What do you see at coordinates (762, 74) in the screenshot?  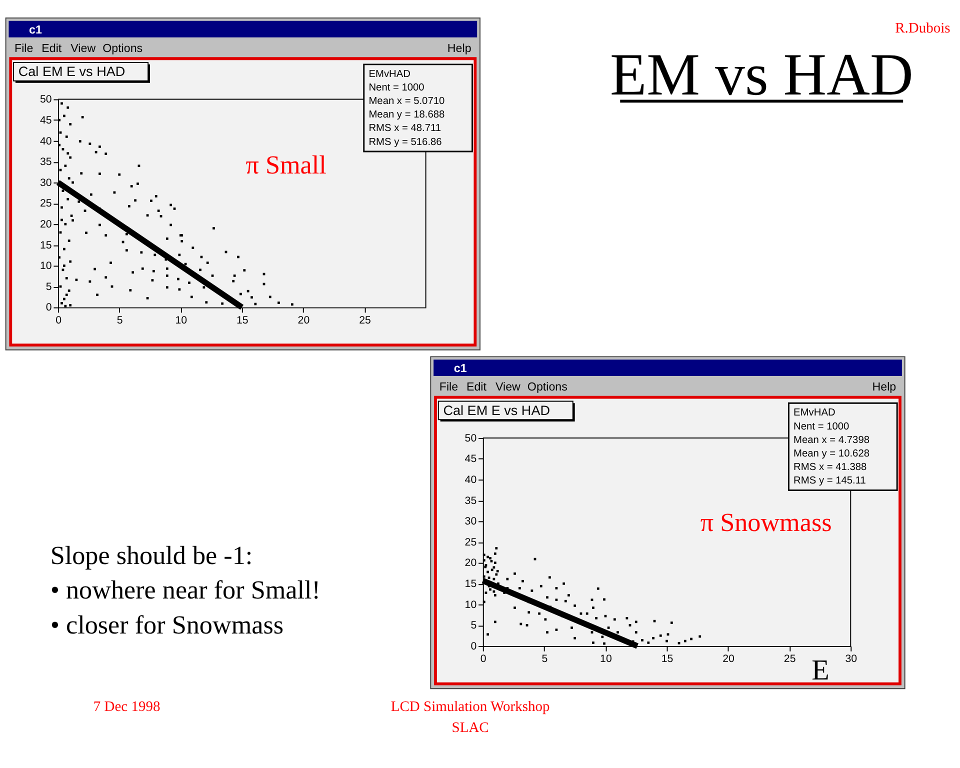 I see `text: EM vs HAD` at bounding box center [762, 74].